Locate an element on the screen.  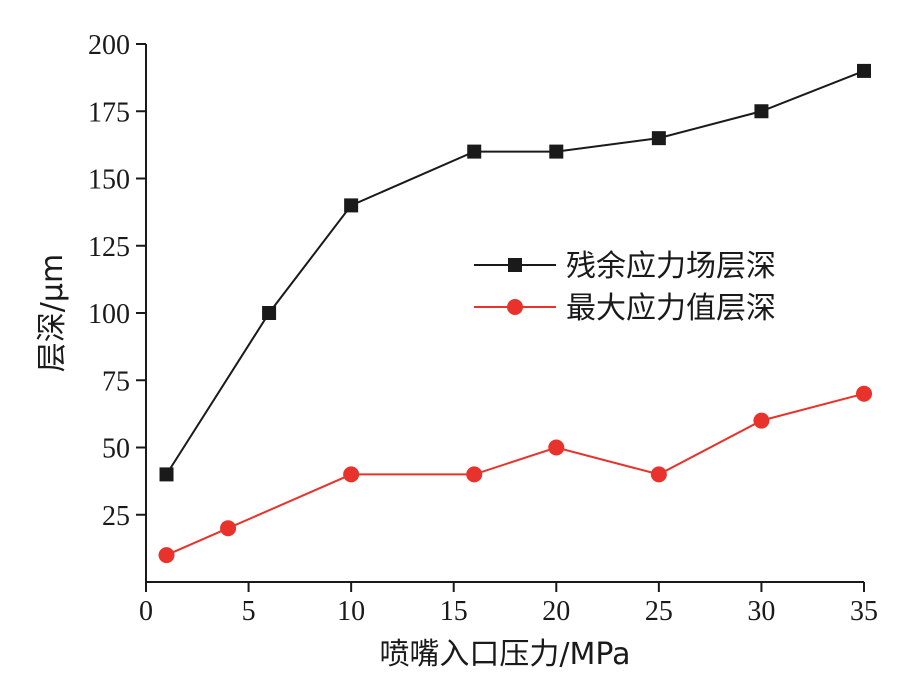
x-tick-label: 20 is located at coordinates (556, 611).